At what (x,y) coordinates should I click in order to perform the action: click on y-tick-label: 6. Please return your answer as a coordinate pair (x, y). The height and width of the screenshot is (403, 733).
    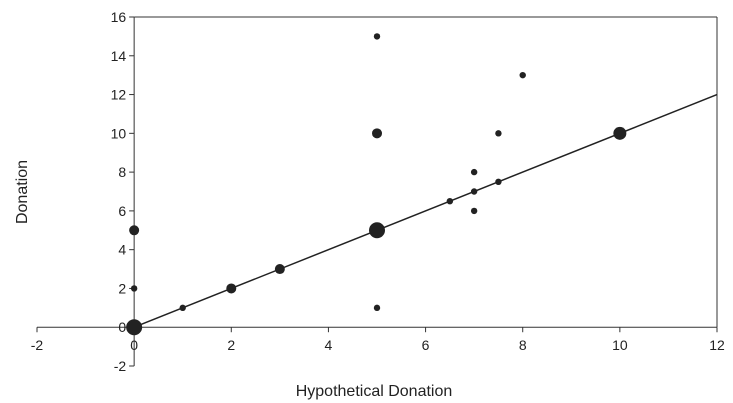
    Looking at the image, I should click on (122, 211).